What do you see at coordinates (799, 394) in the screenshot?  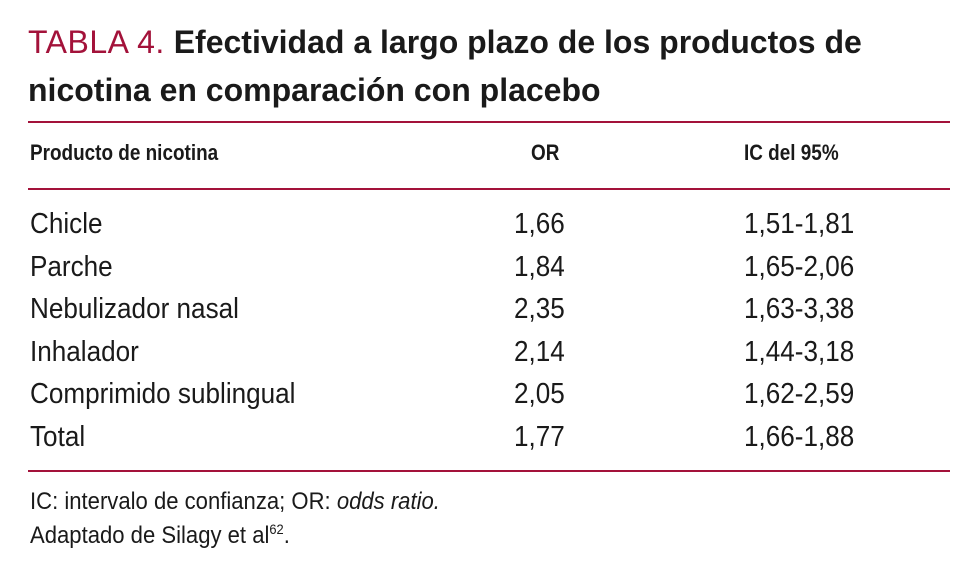 I see `cell-ic: 1,62-2,59` at bounding box center [799, 394].